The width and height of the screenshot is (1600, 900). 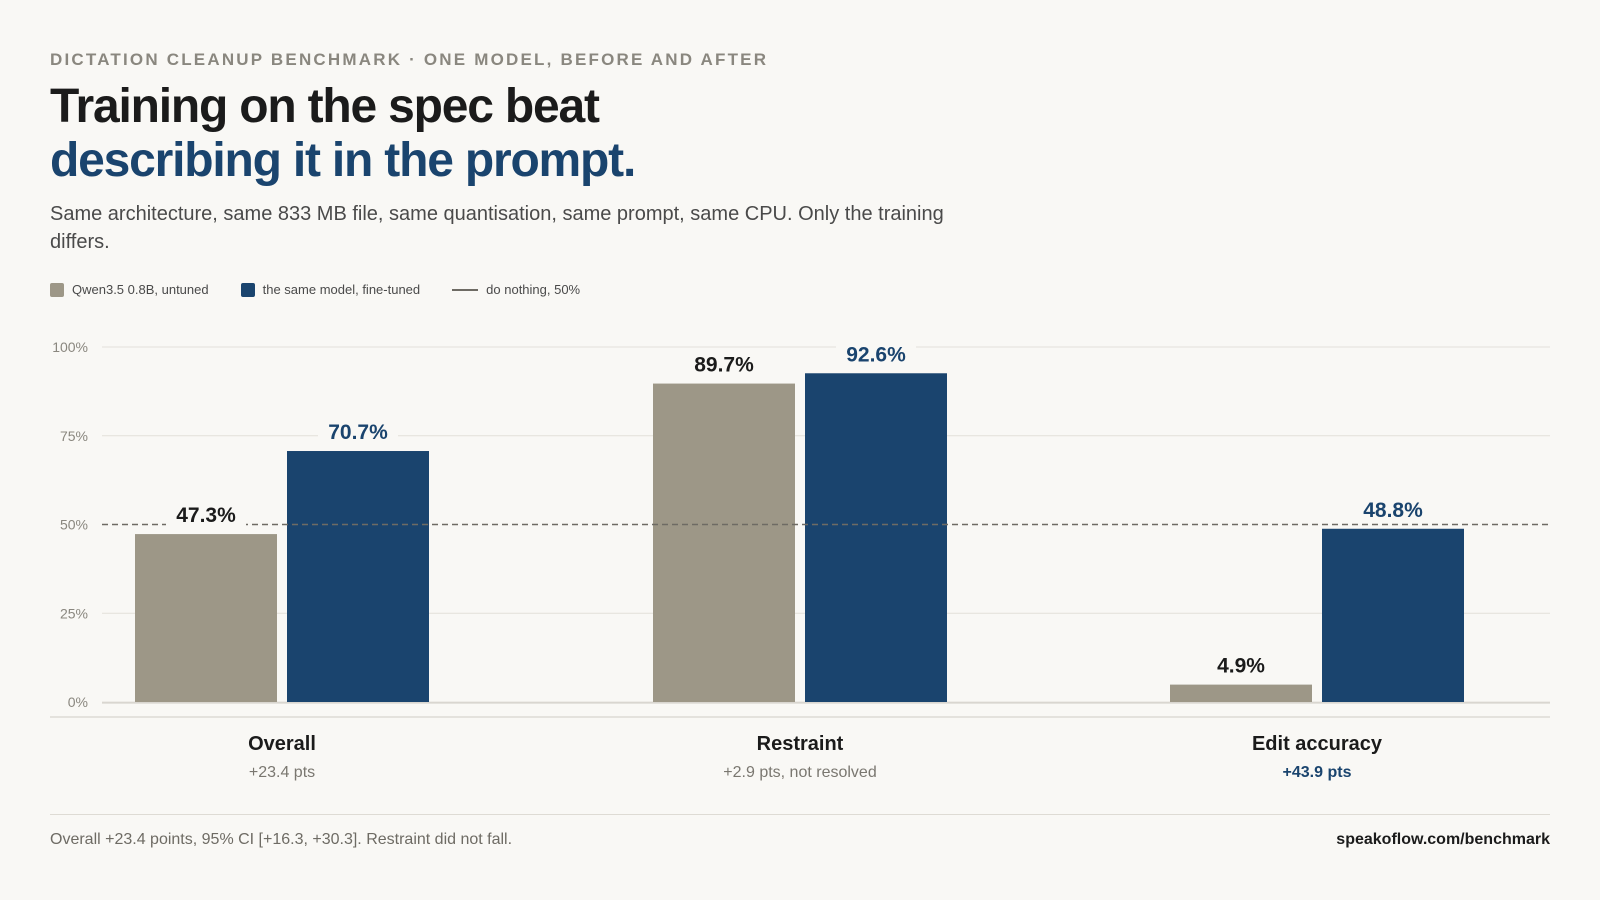 What do you see at coordinates (800, 757) in the screenshot?
I see `group-label-restraint: Restraint +2.9 pts, not resolved` at bounding box center [800, 757].